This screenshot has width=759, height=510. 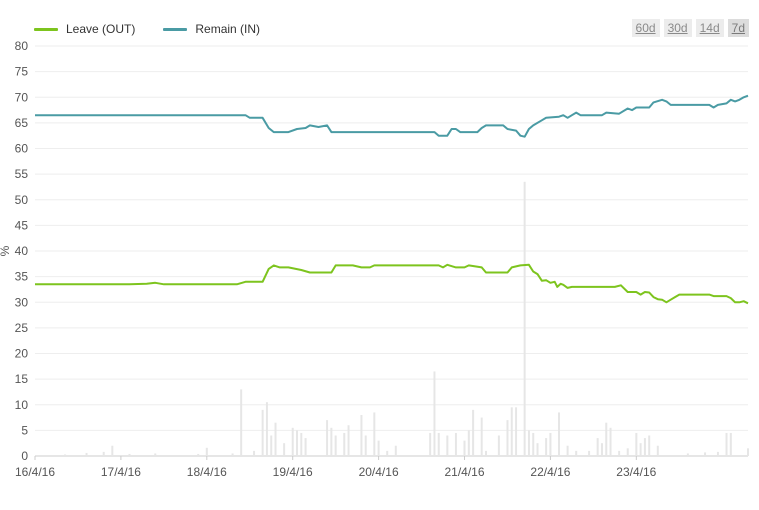 What do you see at coordinates (121, 472) in the screenshot?
I see `x-tick-label: 17/4/16` at bounding box center [121, 472].